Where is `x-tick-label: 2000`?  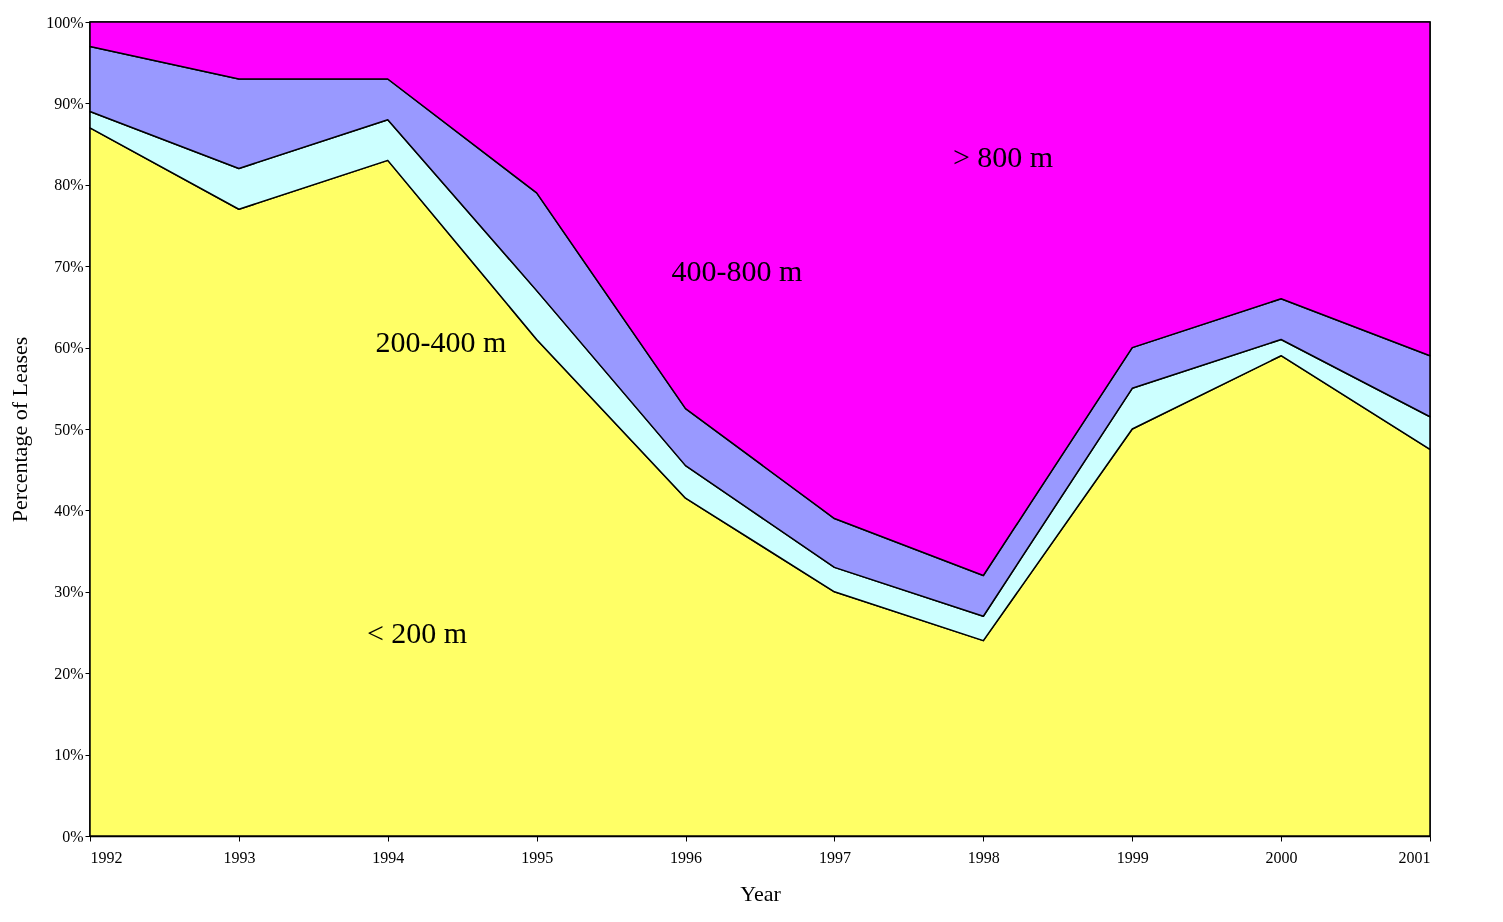 x-tick-label: 2000 is located at coordinates (1281, 857).